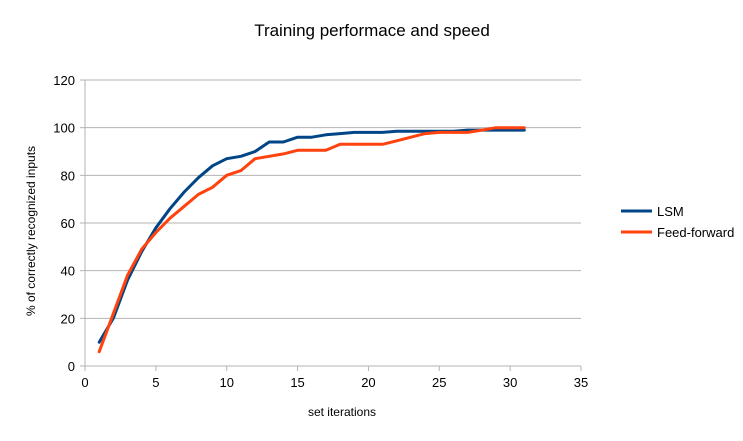 This screenshot has height=441, width=743. Describe the element at coordinates (670, 211) in the screenshot. I see `legend-label: LSM` at that location.